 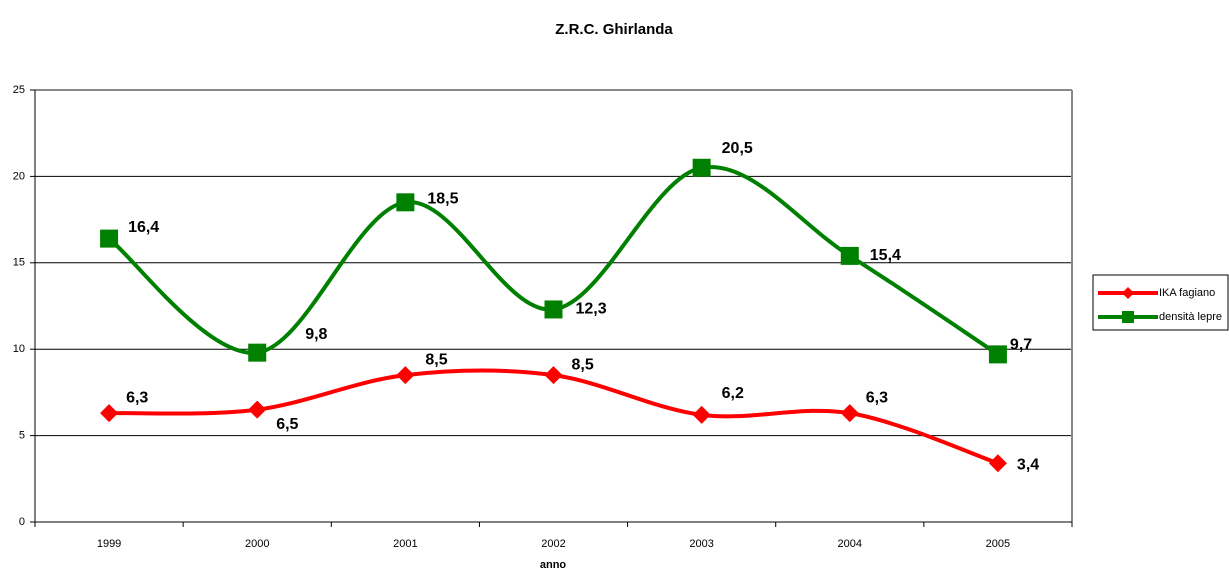 What do you see at coordinates (1028, 464) in the screenshot?
I see `data-label: 3,4` at bounding box center [1028, 464].